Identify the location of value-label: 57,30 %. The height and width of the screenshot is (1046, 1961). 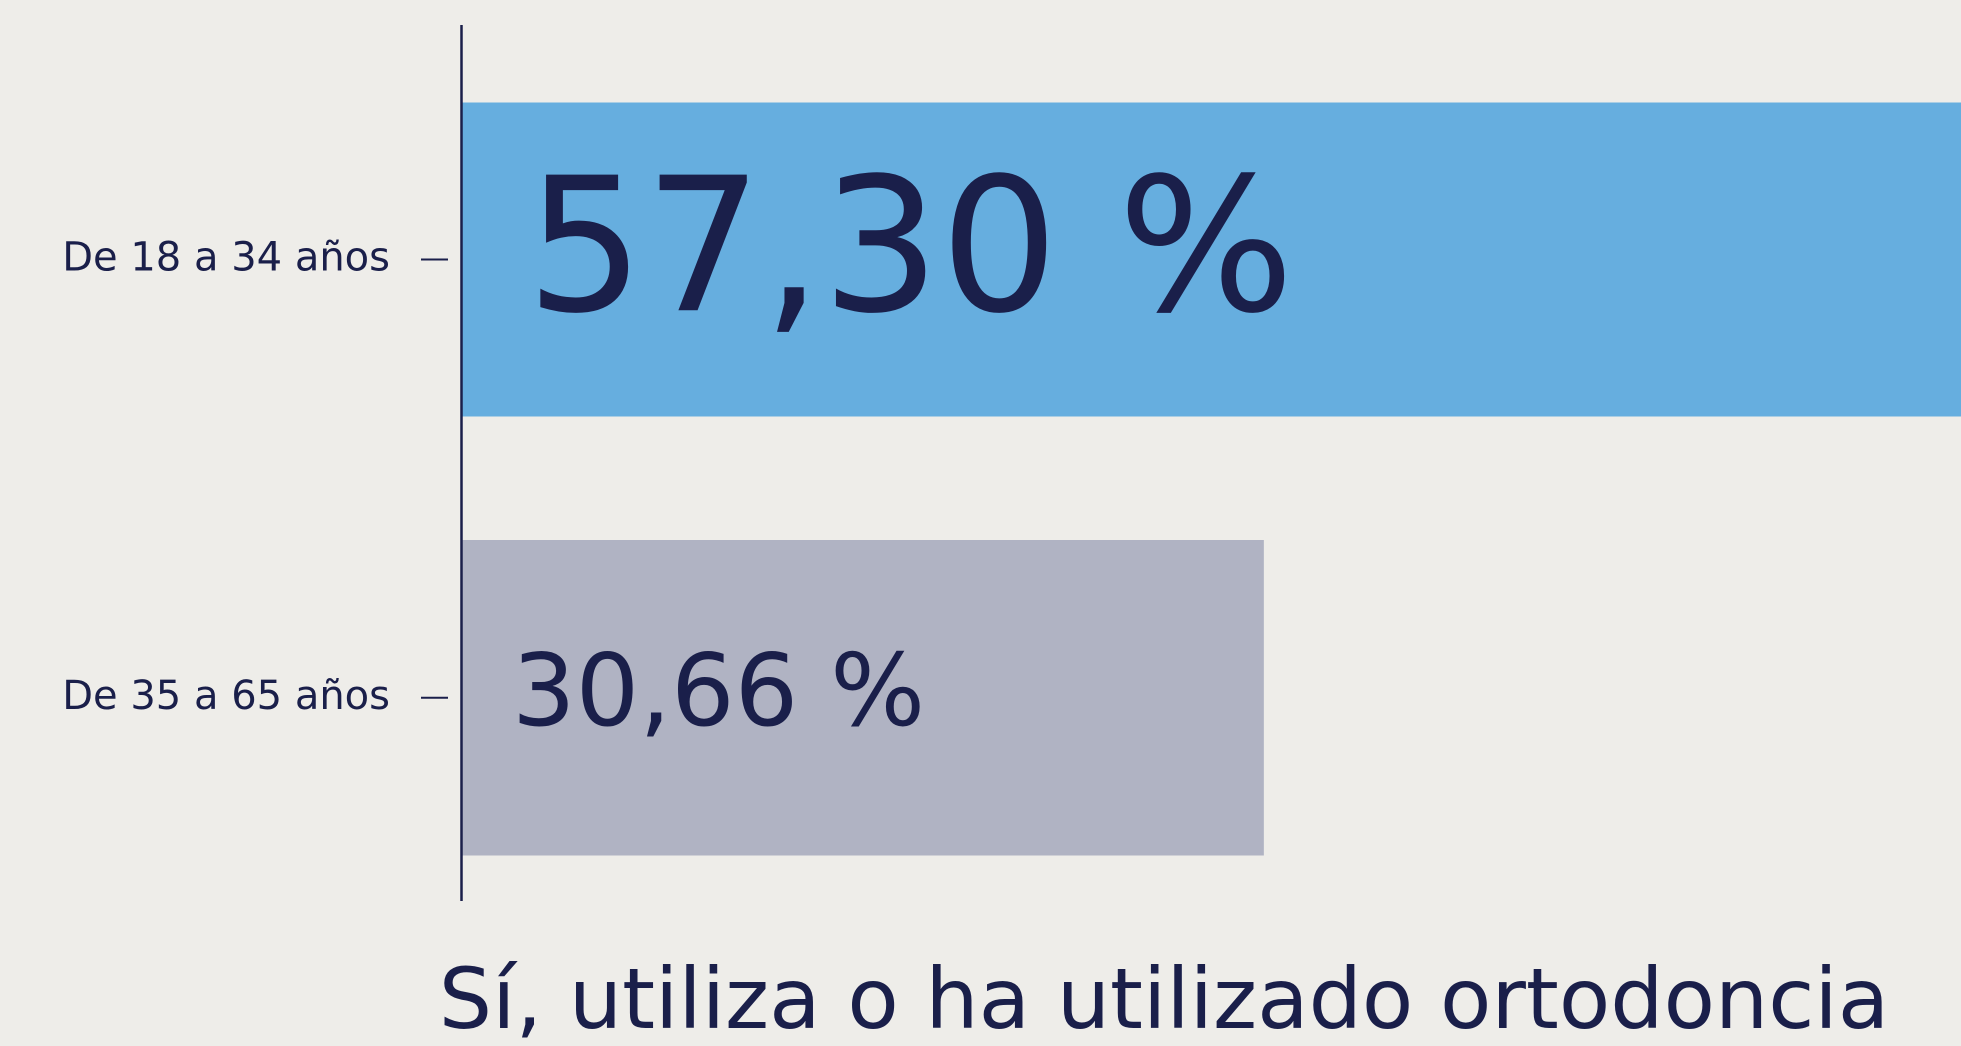
(910, 245).